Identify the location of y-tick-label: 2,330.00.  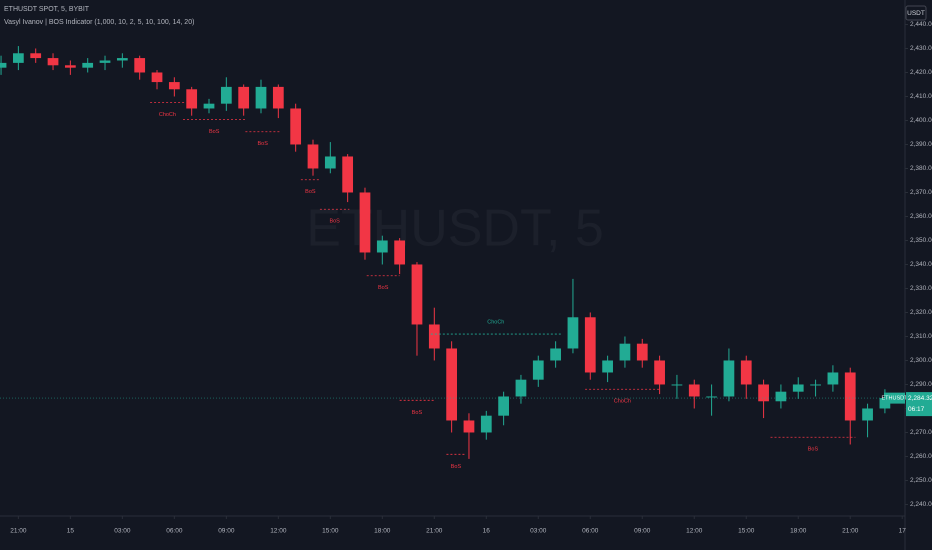
(921, 288).